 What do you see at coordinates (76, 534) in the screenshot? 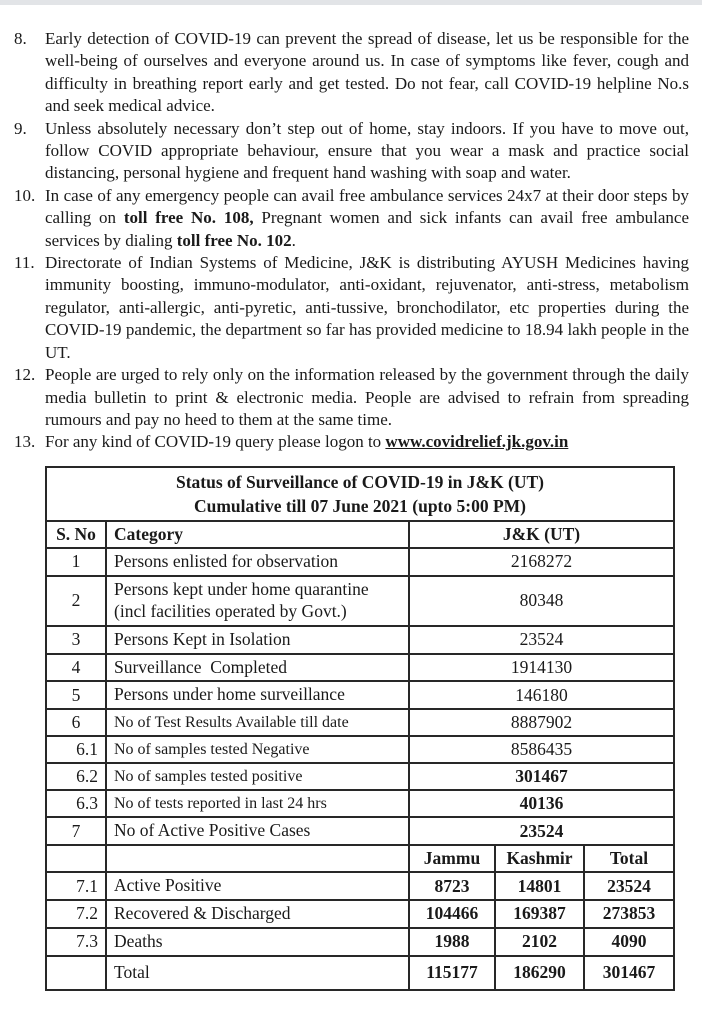
I see `column-header-sno: S. No` at bounding box center [76, 534].